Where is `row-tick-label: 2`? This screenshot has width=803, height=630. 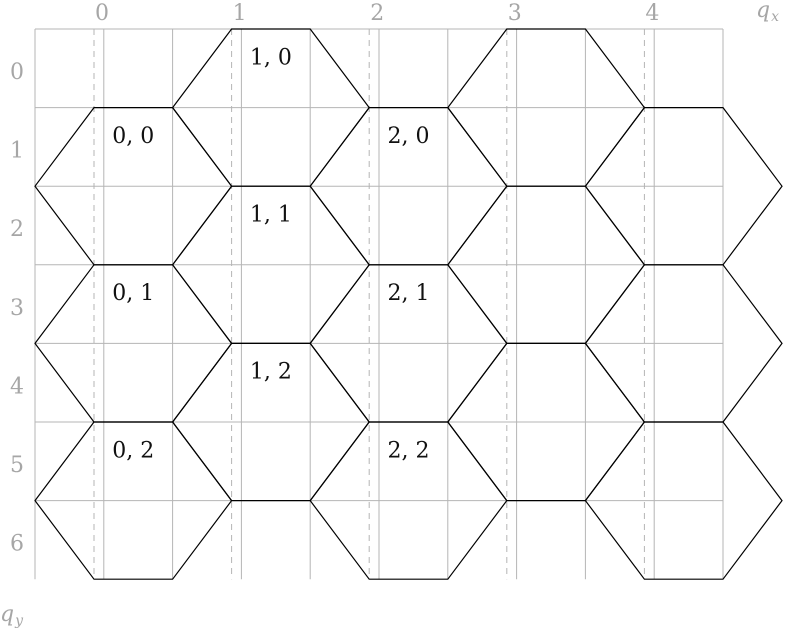 row-tick-label: 2 is located at coordinates (17, 229).